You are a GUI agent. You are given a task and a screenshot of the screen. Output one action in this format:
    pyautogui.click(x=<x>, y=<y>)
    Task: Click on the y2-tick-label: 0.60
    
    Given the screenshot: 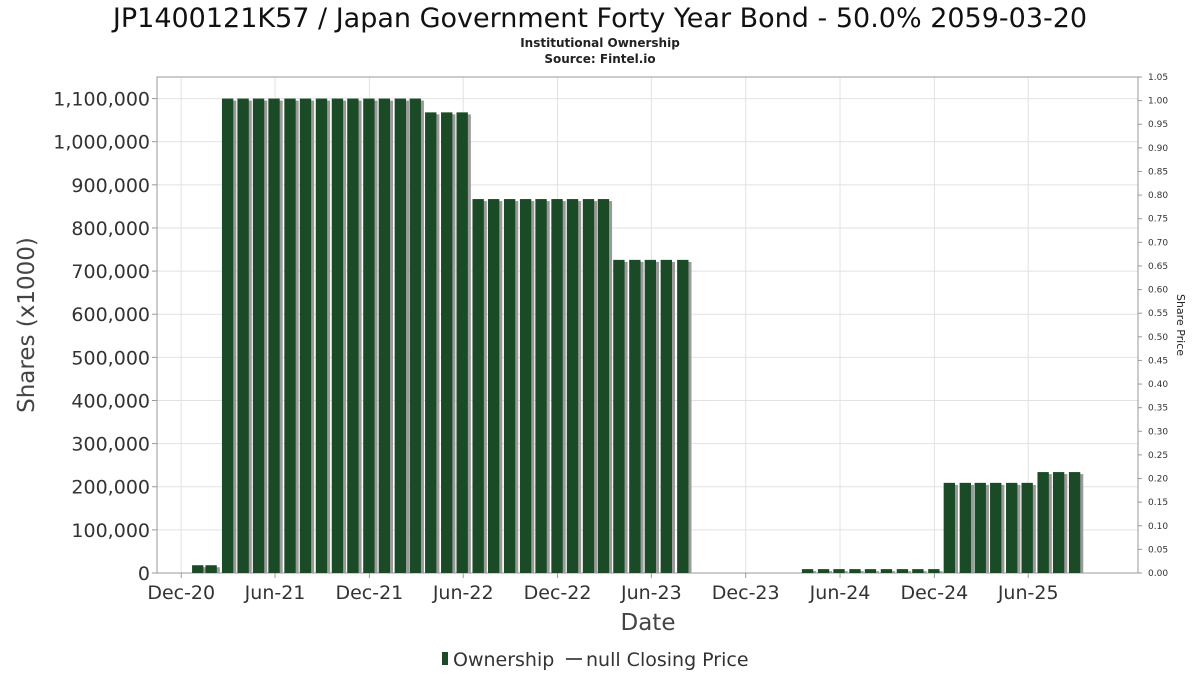 What is the action you would take?
    pyautogui.click(x=1158, y=291)
    